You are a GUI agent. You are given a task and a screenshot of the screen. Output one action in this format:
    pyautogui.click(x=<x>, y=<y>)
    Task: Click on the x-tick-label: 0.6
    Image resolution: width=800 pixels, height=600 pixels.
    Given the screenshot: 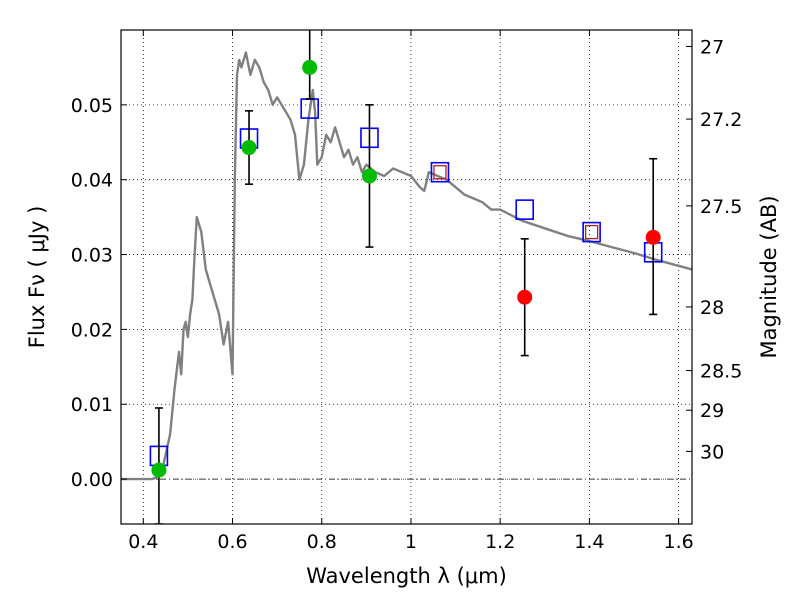 What is the action you would take?
    pyautogui.click(x=232, y=542)
    